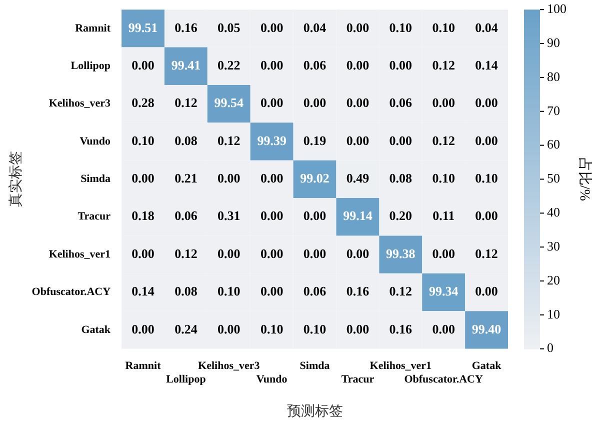 The image size is (598, 428). Describe the element at coordinates (444, 379) in the screenshot. I see `x-tick-label: Obfuscator.ACY` at that location.